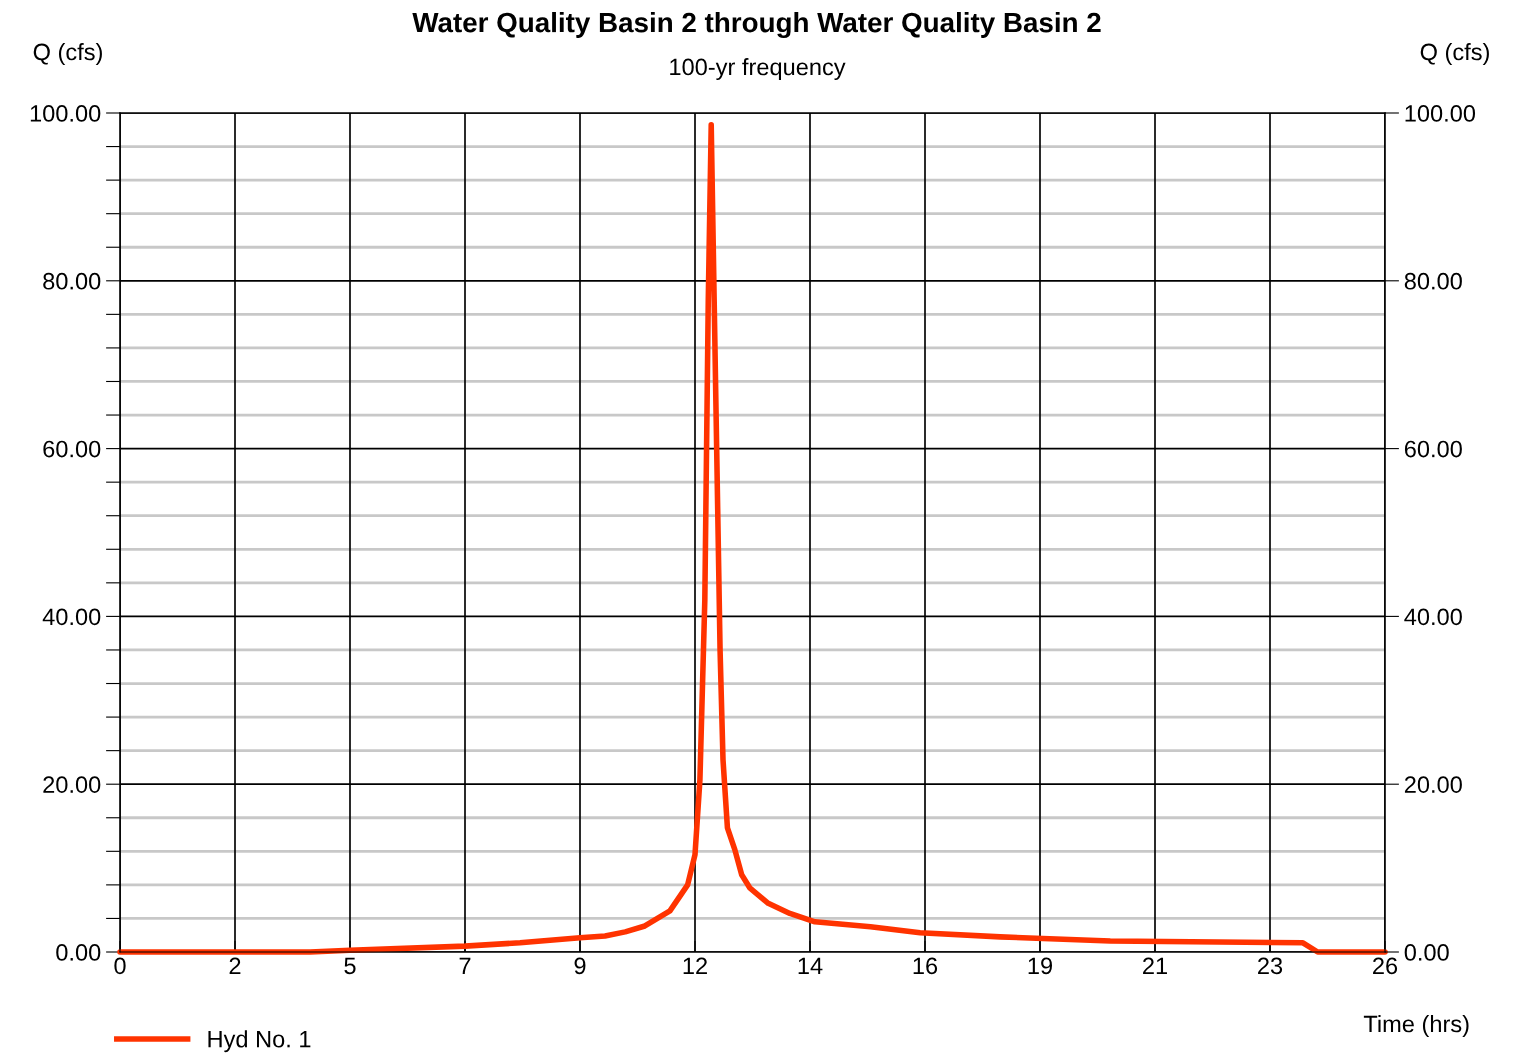  I want to click on x-axis-title: Time (hrs), so click(1416, 1025).